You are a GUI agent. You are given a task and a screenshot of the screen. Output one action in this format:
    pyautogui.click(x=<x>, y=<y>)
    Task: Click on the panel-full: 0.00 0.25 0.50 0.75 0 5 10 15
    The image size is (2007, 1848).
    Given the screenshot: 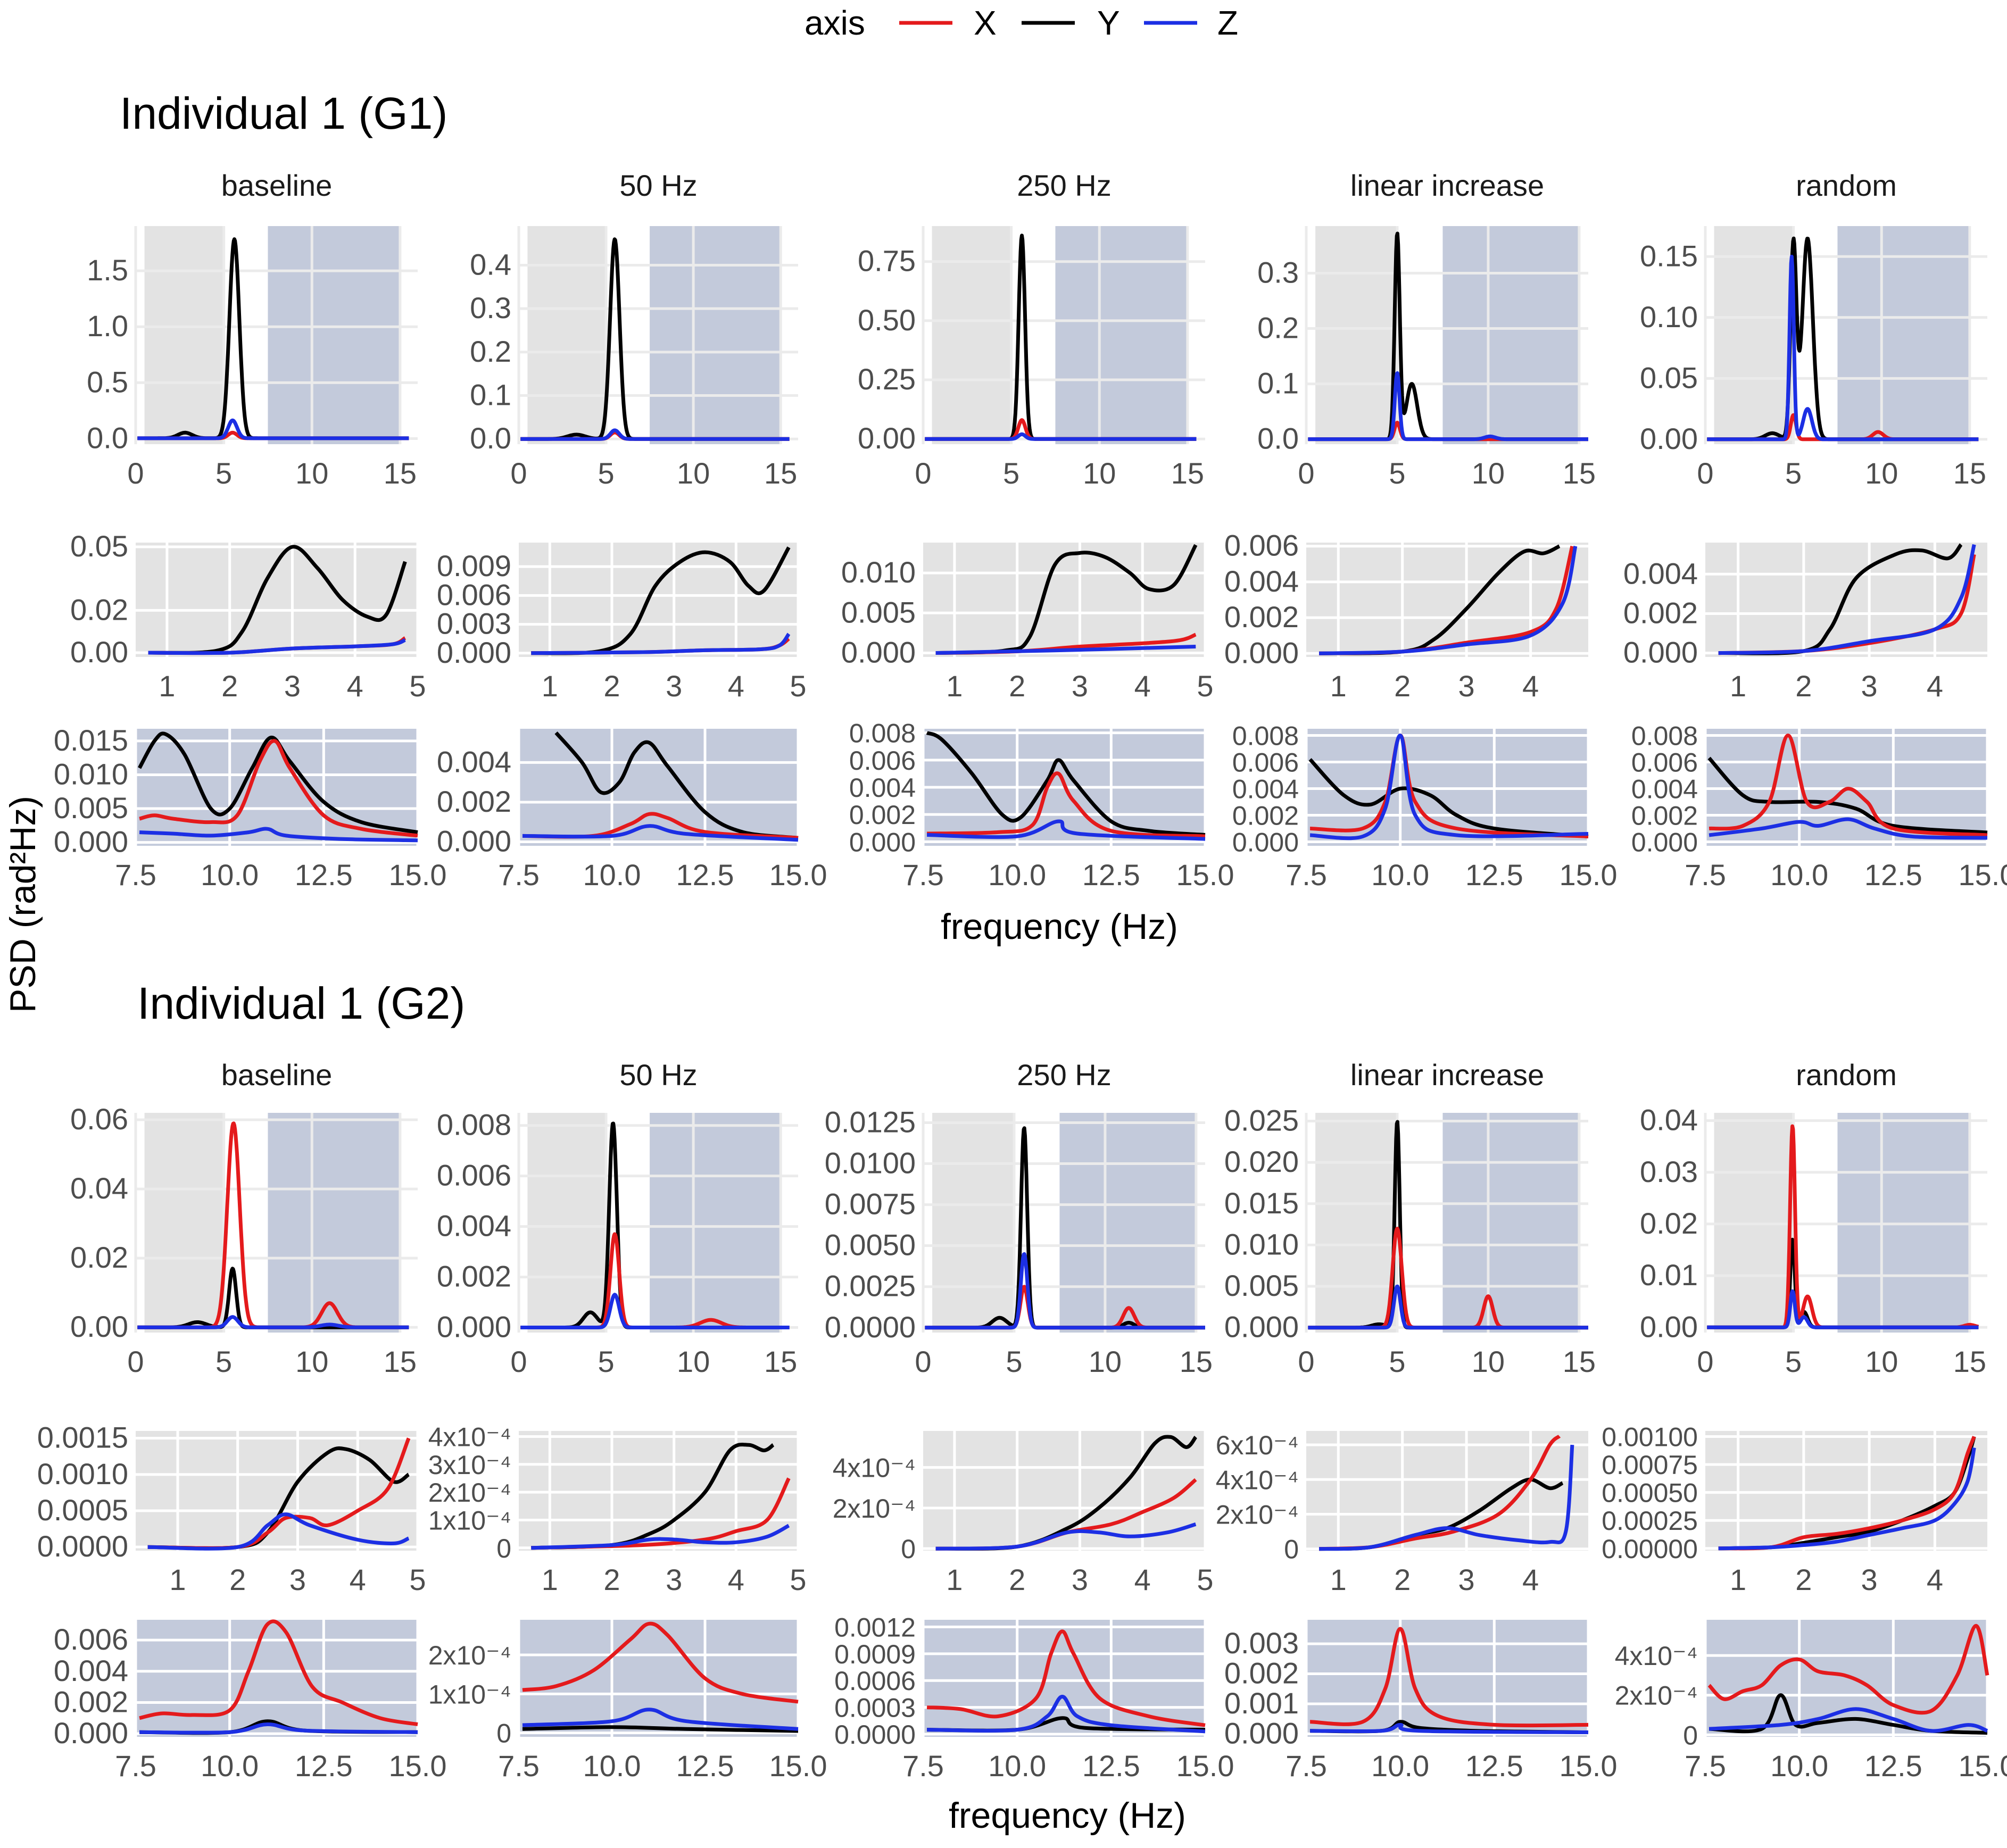 What is the action you would take?
    pyautogui.click(x=1031, y=358)
    